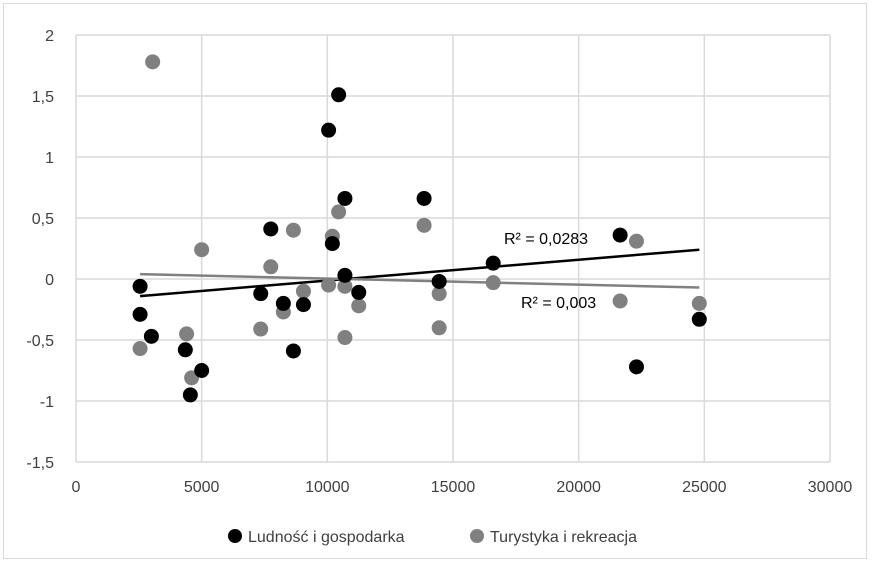  Describe the element at coordinates (326, 537) in the screenshot. I see `legend-label-ludnosc: Ludność i gospodarka` at that location.